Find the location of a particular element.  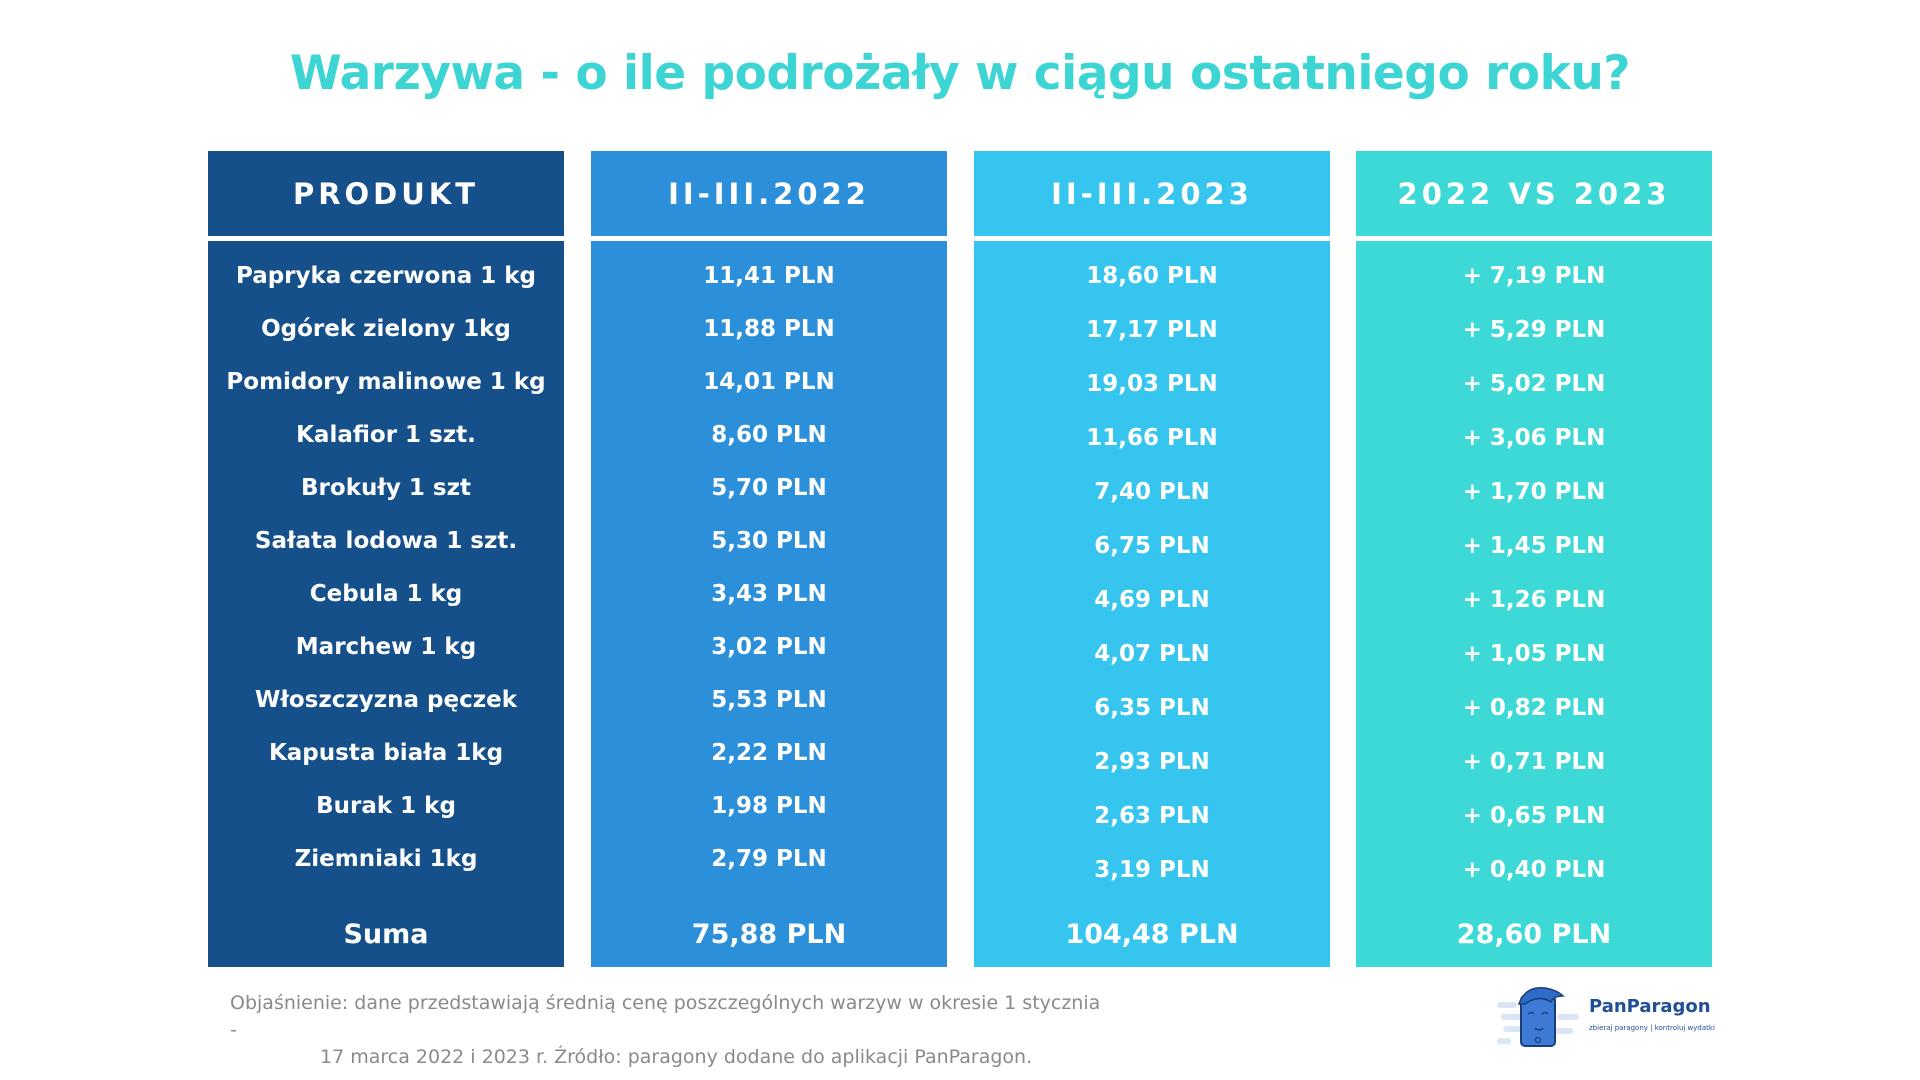

price-2023-cell: 6,35 PLN is located at coordinates (1152, 708).